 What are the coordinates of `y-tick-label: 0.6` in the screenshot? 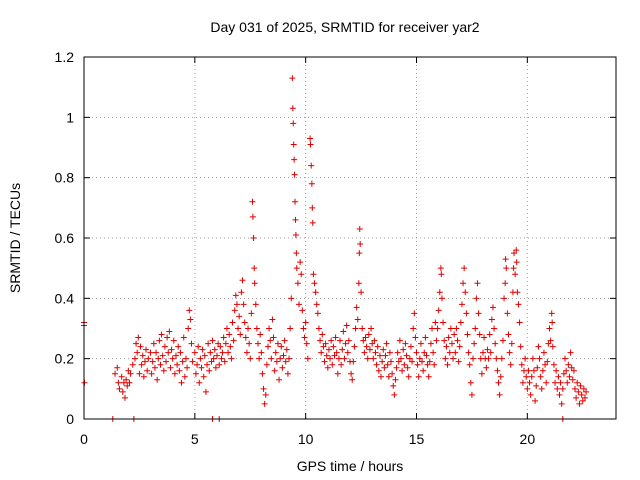 It's located at (65, 238).